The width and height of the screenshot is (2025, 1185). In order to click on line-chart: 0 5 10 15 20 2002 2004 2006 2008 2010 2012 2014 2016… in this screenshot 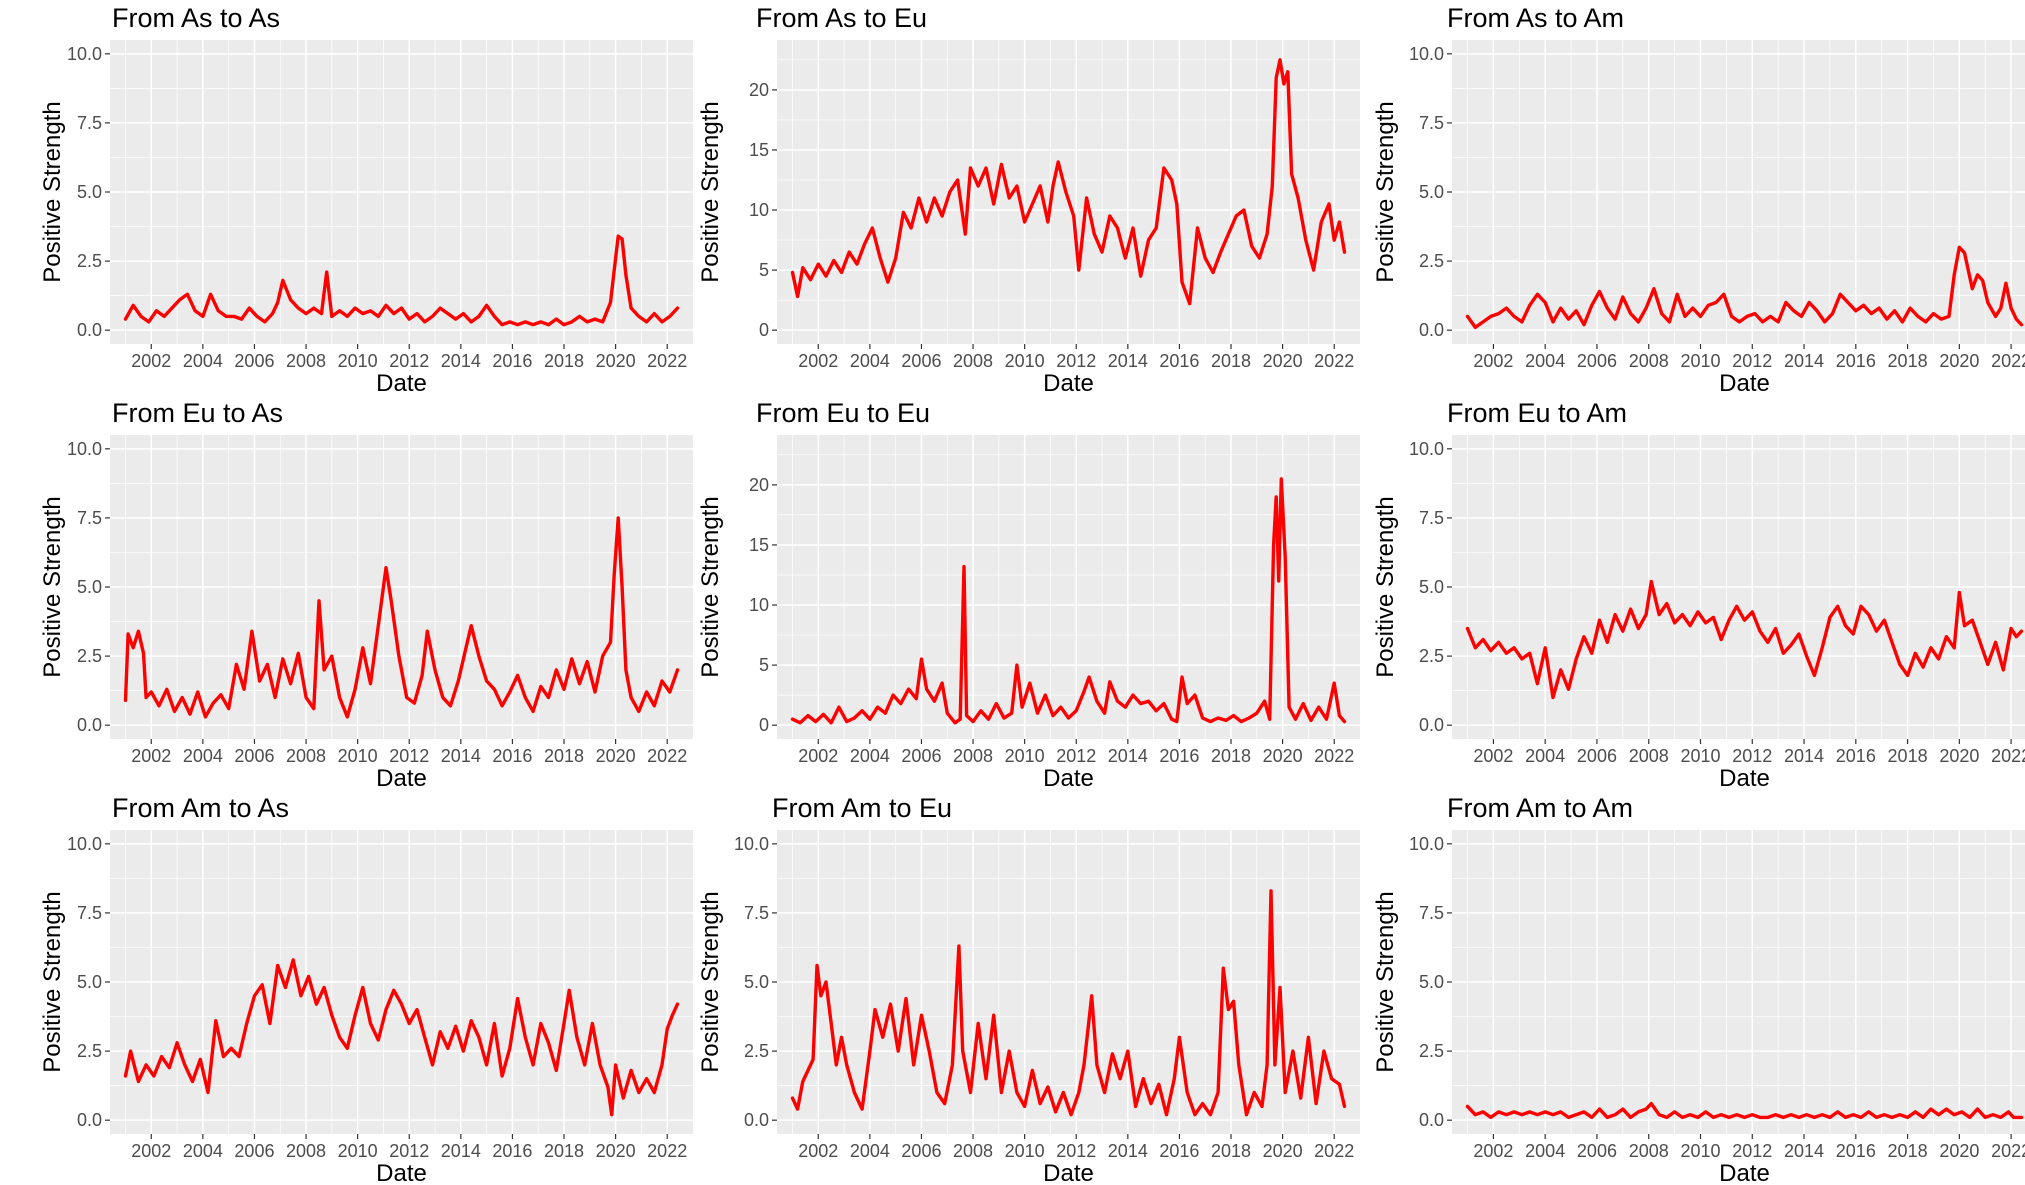, I will do `click(1028, 595)`.